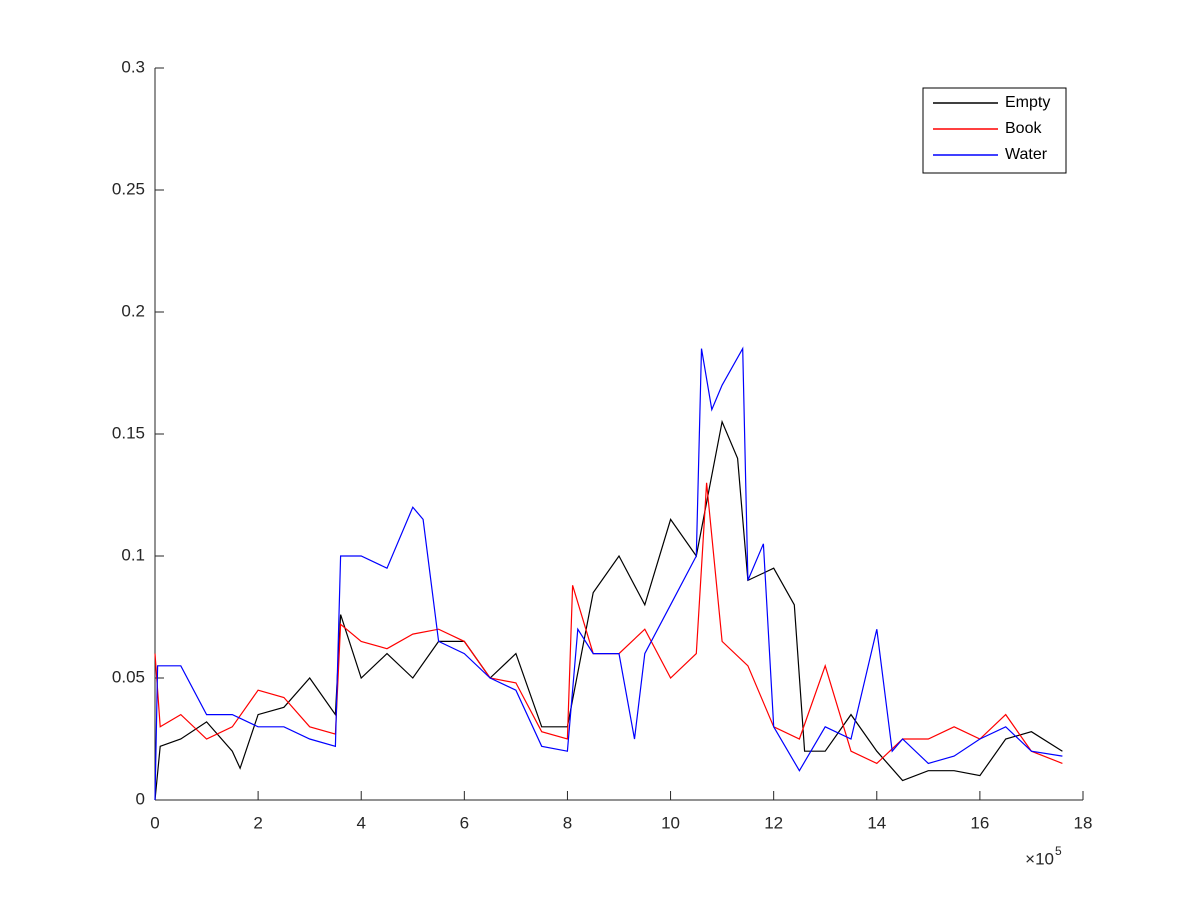  Describe the element at coordinates (464, 822) in the screenshot. I see `x-tick-label: 6` at that location.